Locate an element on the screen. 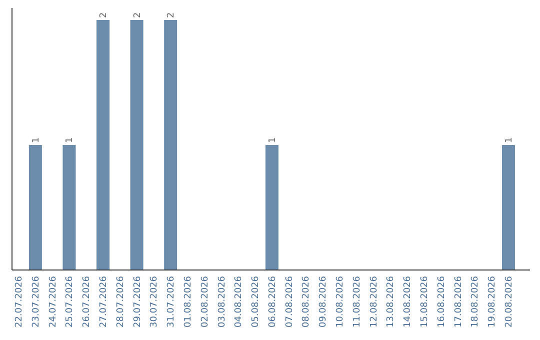 This screenshot has width=540, height=340. x-tick-label: 17.08.2026 is located at coordinates (459, 302).